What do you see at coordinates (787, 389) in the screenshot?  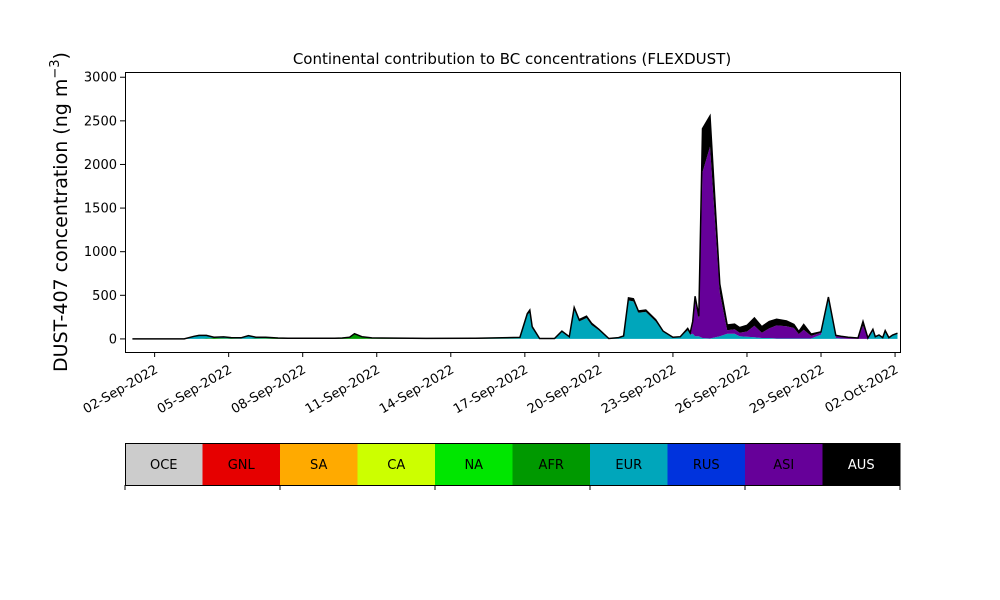 I see `x-tick-label: 29-Sep-2022` at bounding box center [787, 389].